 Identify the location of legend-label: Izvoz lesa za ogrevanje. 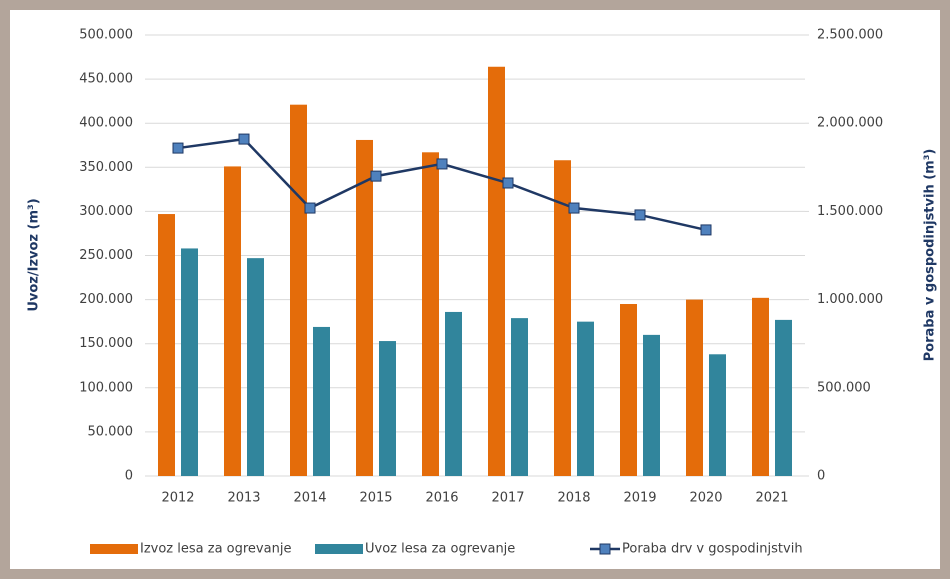
(215, 549).